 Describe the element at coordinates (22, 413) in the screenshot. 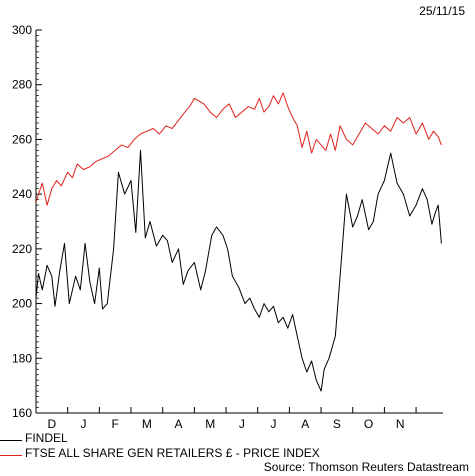

I see `y-tick-label: 160` at that location.